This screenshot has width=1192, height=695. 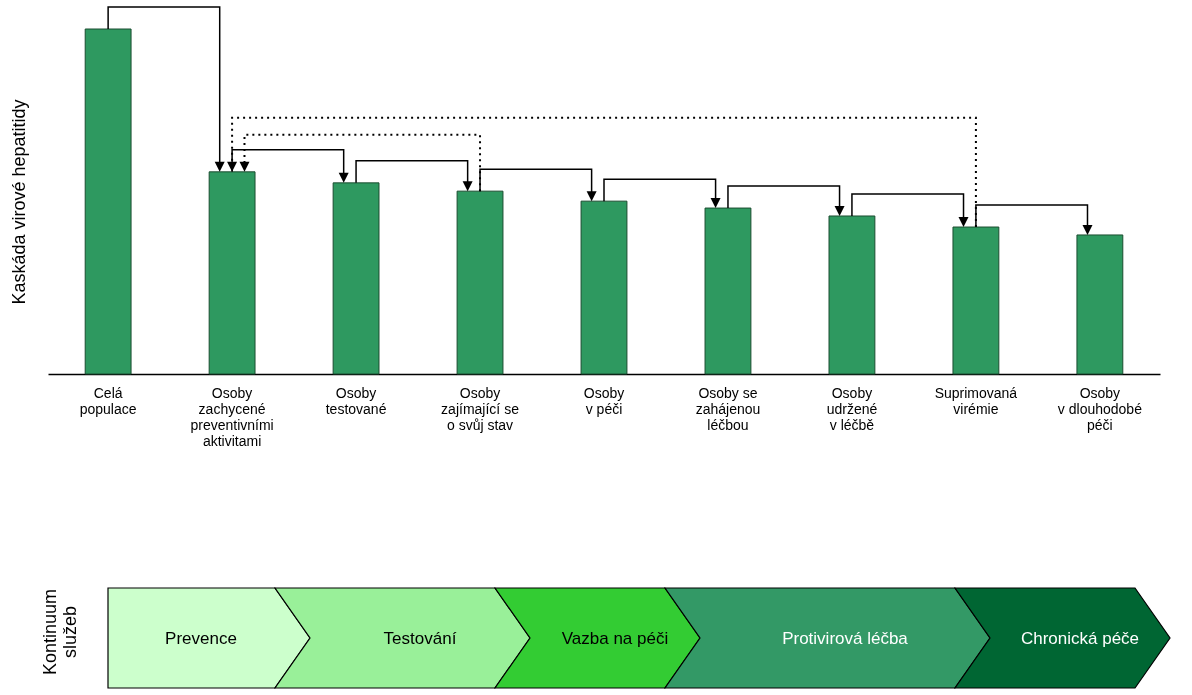 I want to click on x-tick-label: Osoby udržené v léčbě, so click(x=852, y=408).